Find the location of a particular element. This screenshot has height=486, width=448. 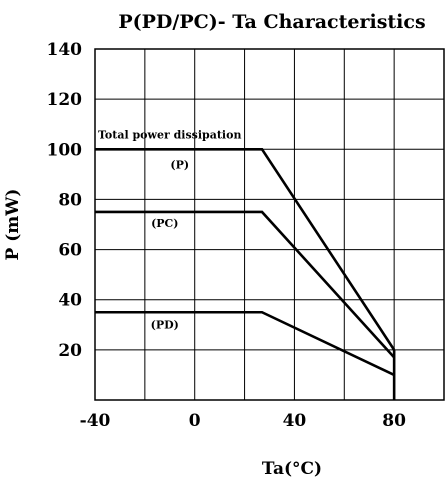

x-axis-label: Ta(°C) is located at coordinates (292, 469).